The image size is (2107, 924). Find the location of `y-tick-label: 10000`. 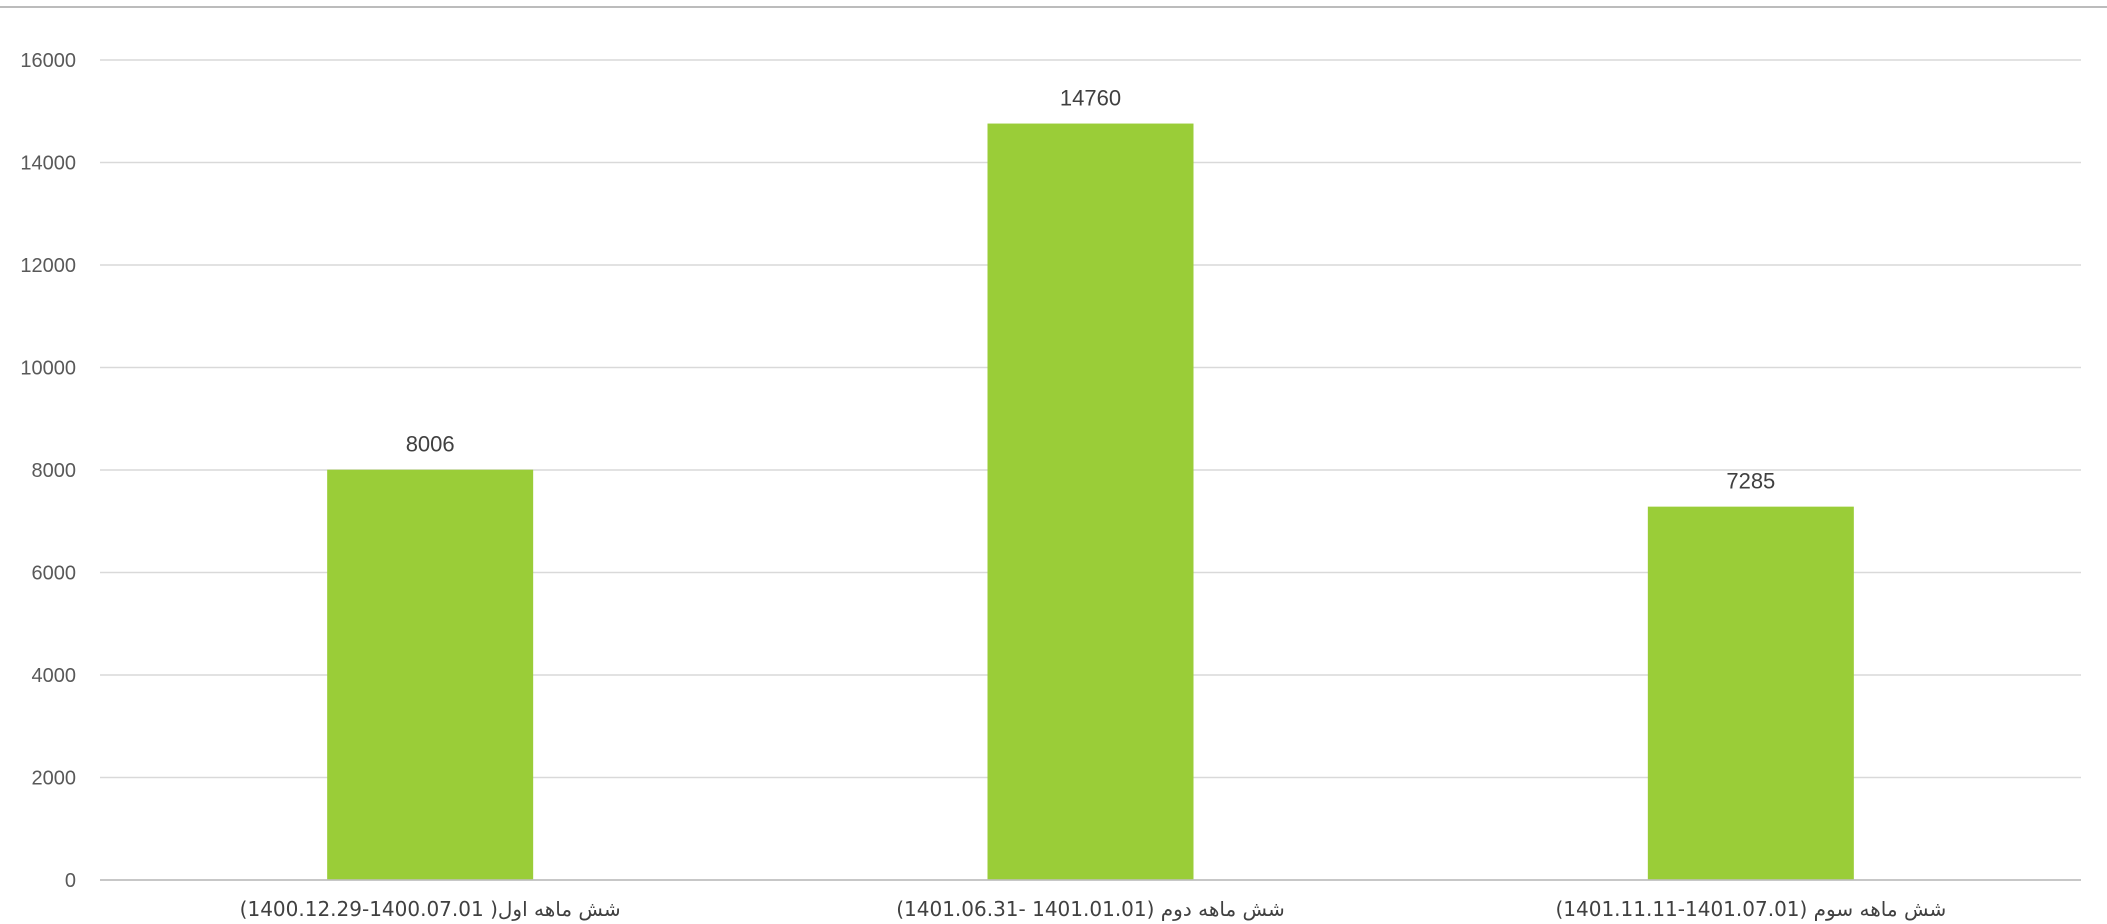

y-tick-label: 10000 is located at coordinates (48, 369).